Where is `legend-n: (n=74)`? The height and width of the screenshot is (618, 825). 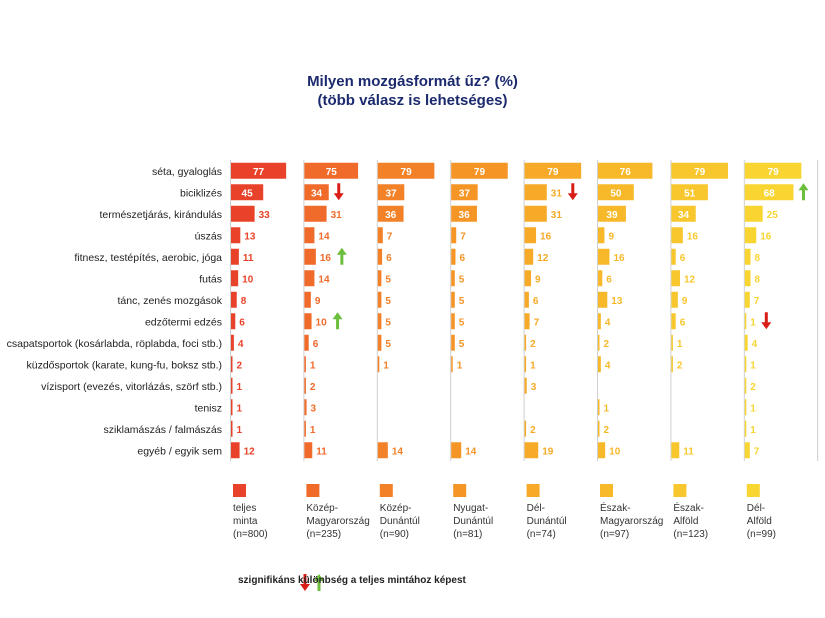
legend-n: (n=74) is located at coordinates (541, 534).